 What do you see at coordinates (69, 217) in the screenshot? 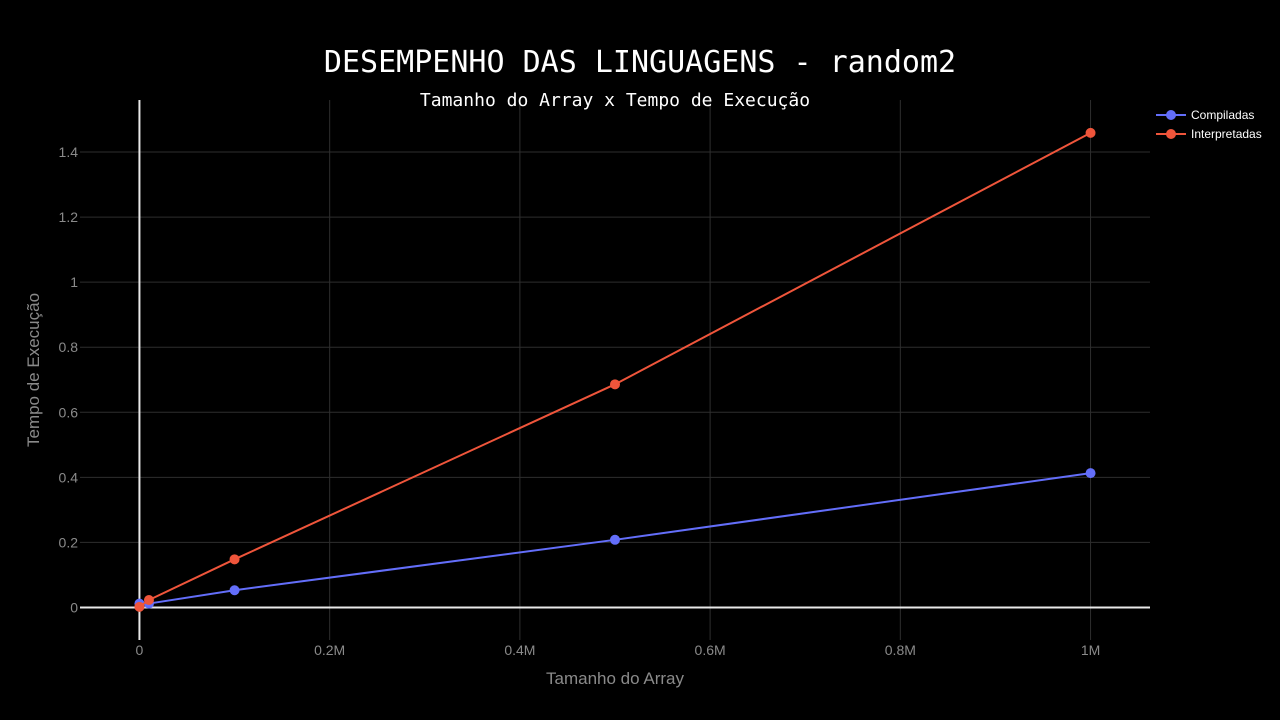
I see `y-tick-label: 1.2` at bounding box center [69, 217].